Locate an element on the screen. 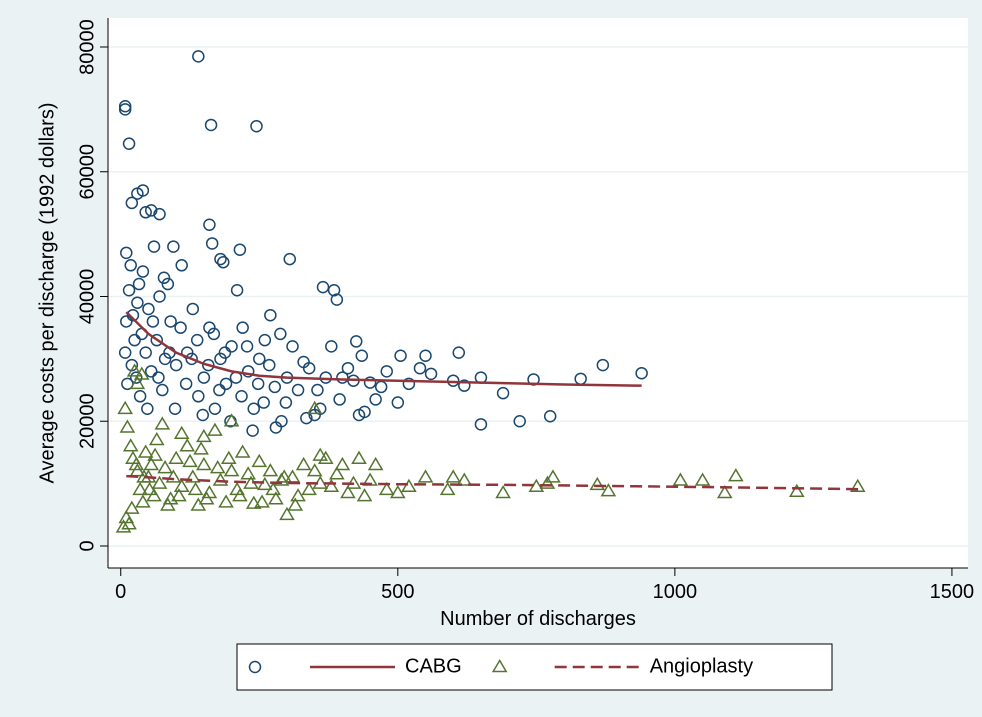 The width and height of the screenshot is (982, 717). y-tick-label: 0 is located at coordinates (87, 545).